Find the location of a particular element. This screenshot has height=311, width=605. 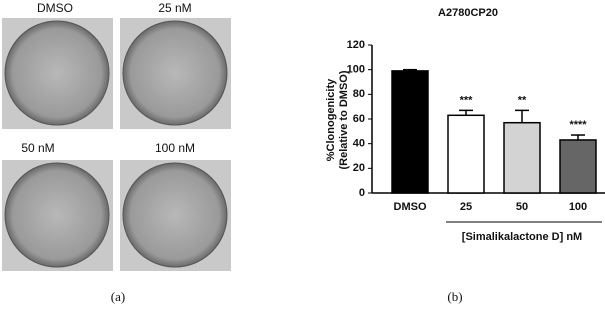

chart-title: A2780CP20 is located at coordinates (468, 13).